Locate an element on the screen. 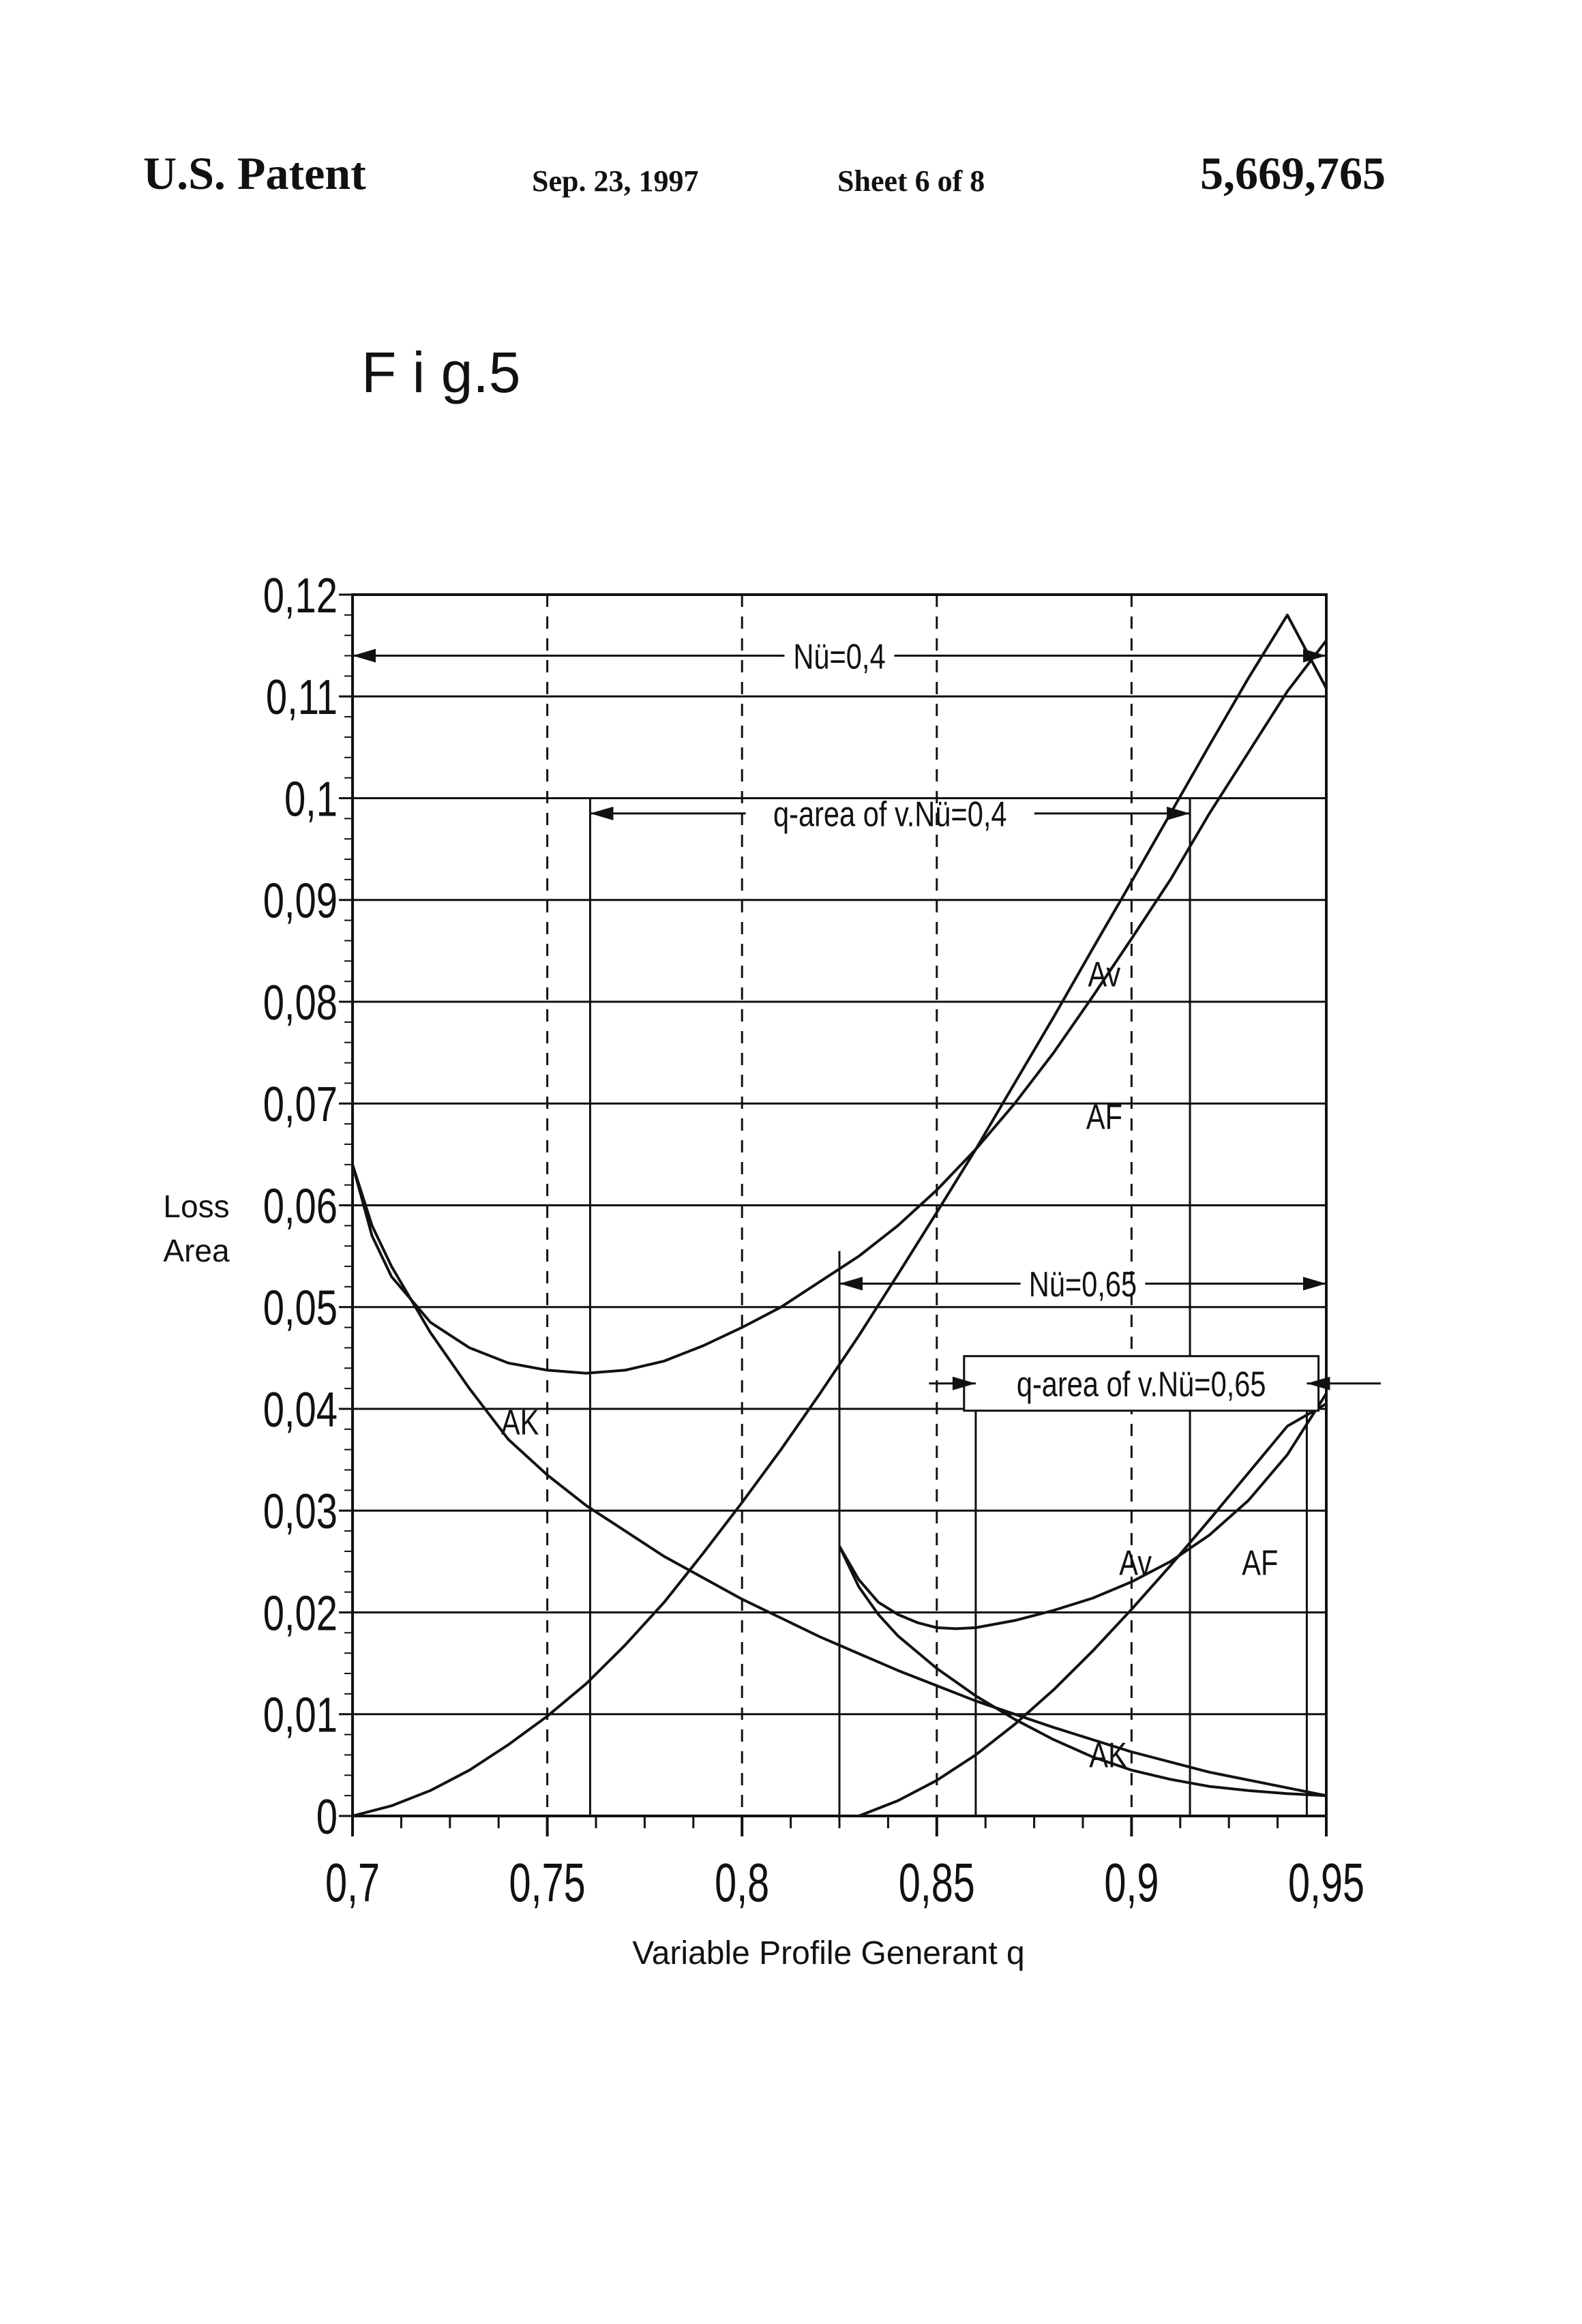  nu065-range-label: Nü=0,65 is located at coordinates (1083, 1284).